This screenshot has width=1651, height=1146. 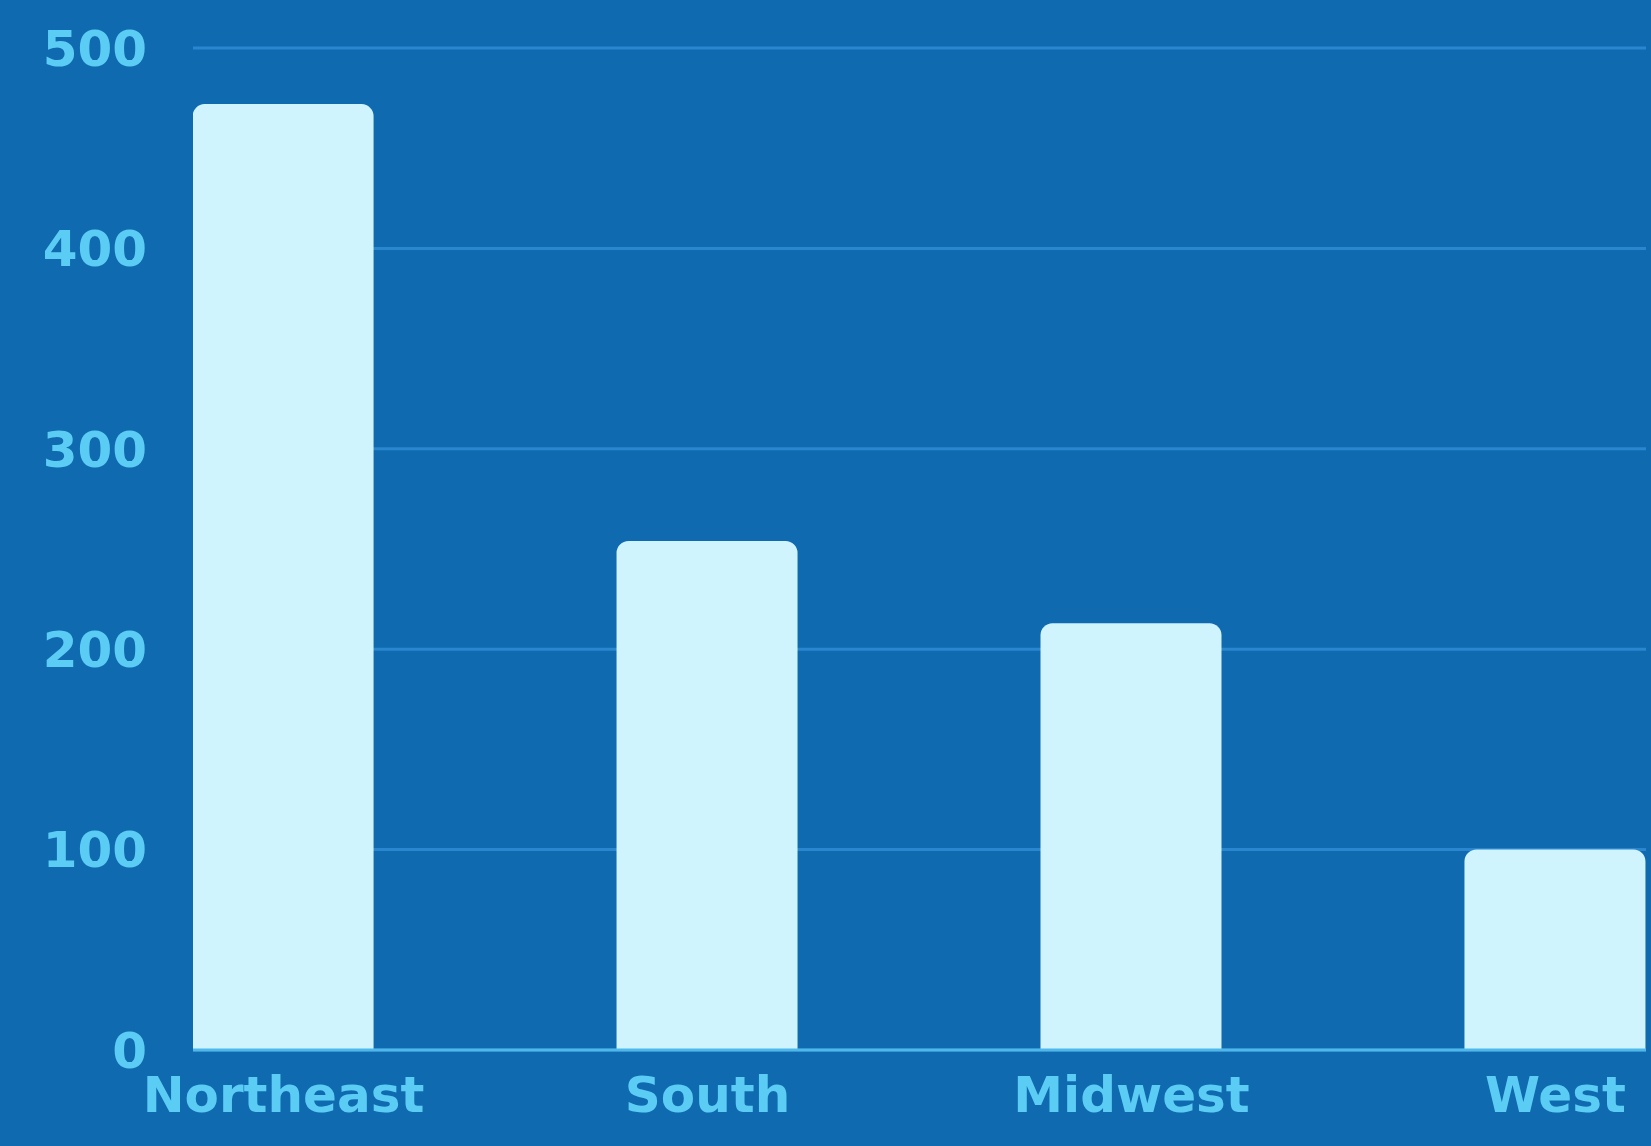 I want to click on y-tick-label: 200, so click(x=94, y=649).